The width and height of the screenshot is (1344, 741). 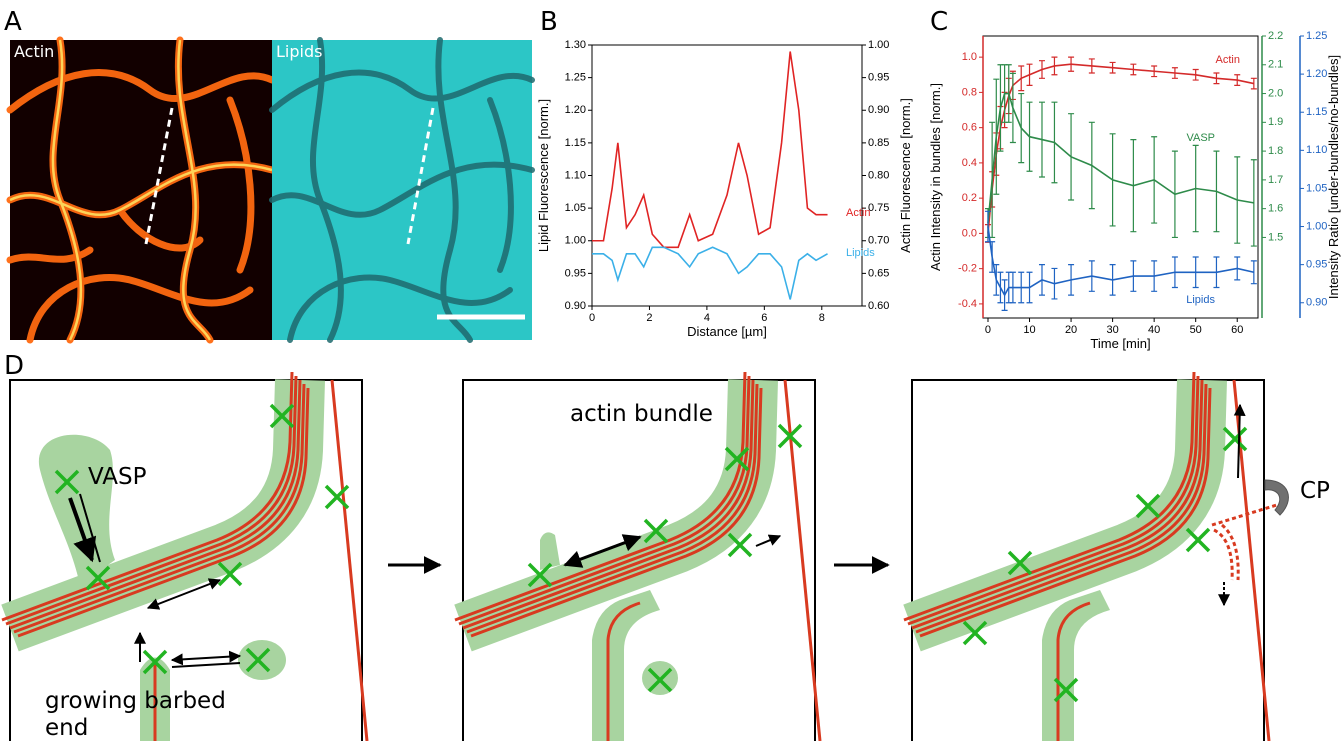 I want to click on y-axis-label: Actin Intensity in bundles [norm.], so click(x=935, y=177).